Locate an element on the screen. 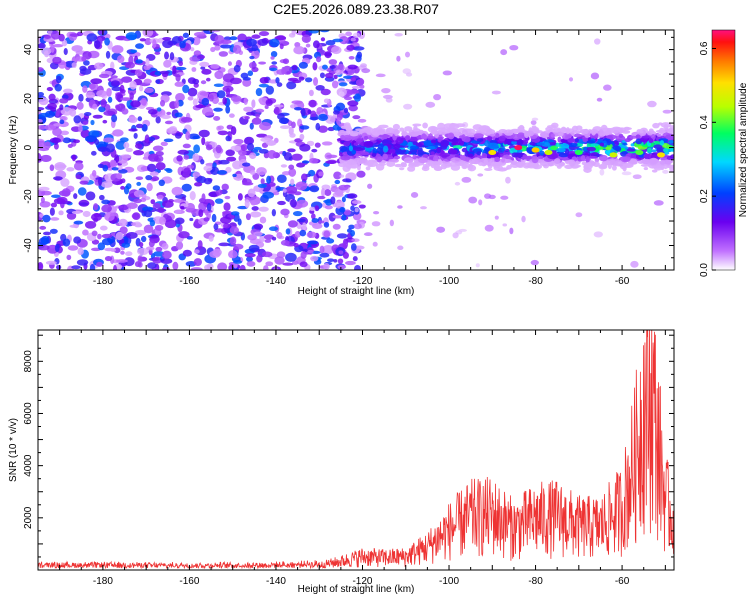 This screenshot has height=600, width=750. x-tick-label: -60 is located at coordinates (622, 581).